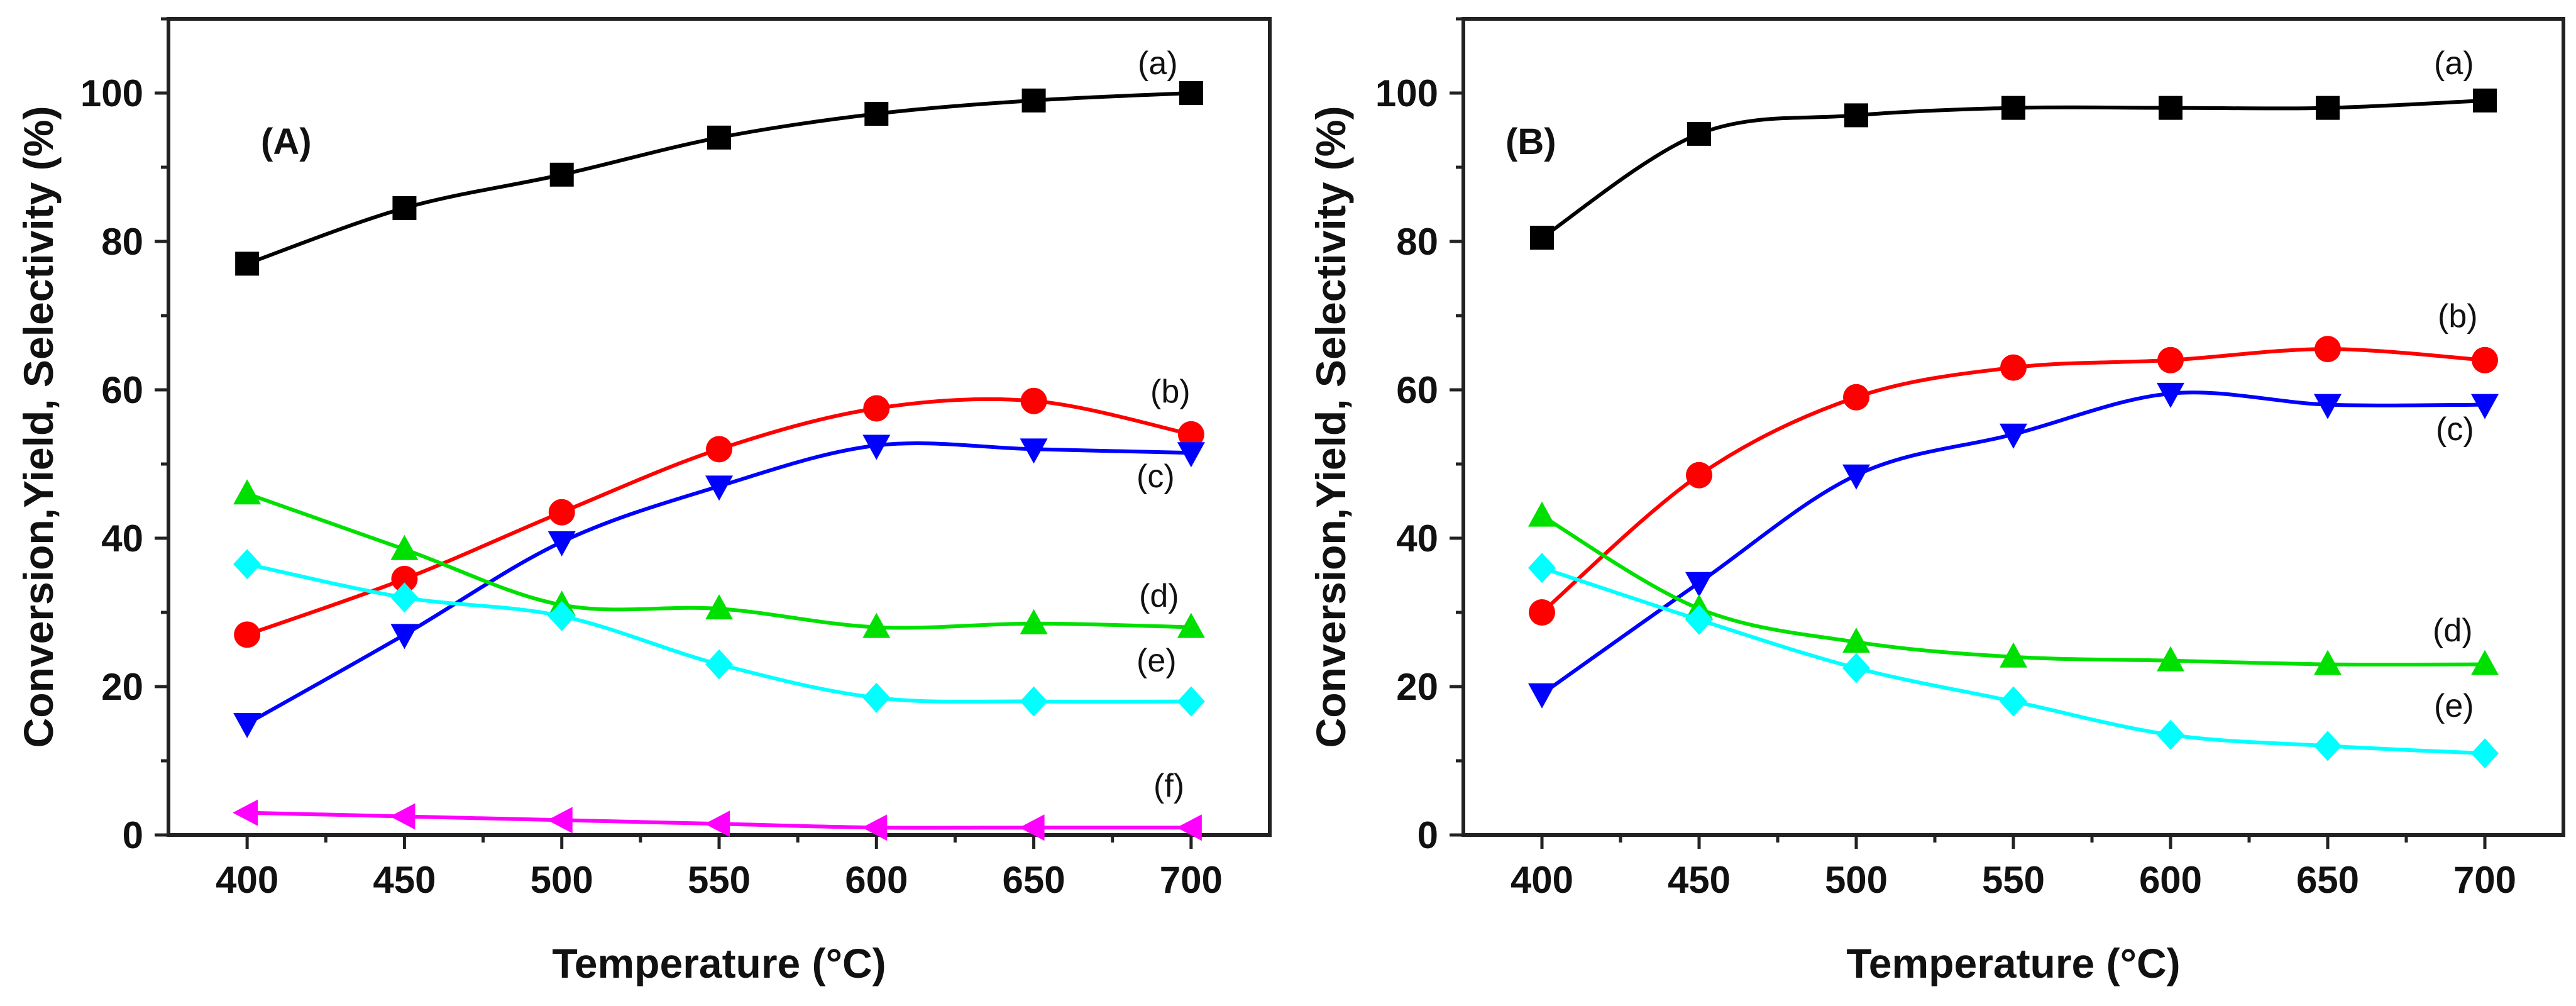 This screenshot has height=1006, width=2576. I want to click on series-label: (f), so click(1169, 786).